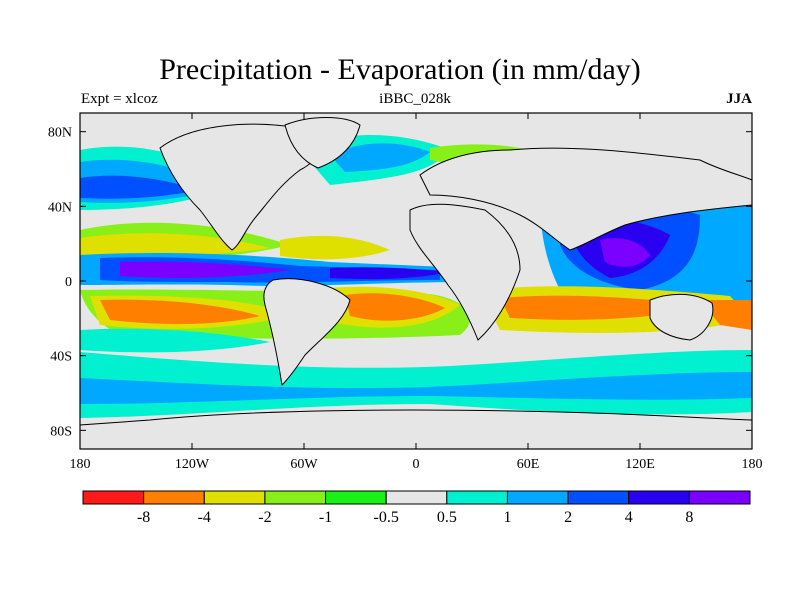  Describe the element at coordinates (60, 207) in the screenshot. I see `lat-tick-label: 40N` at that location.